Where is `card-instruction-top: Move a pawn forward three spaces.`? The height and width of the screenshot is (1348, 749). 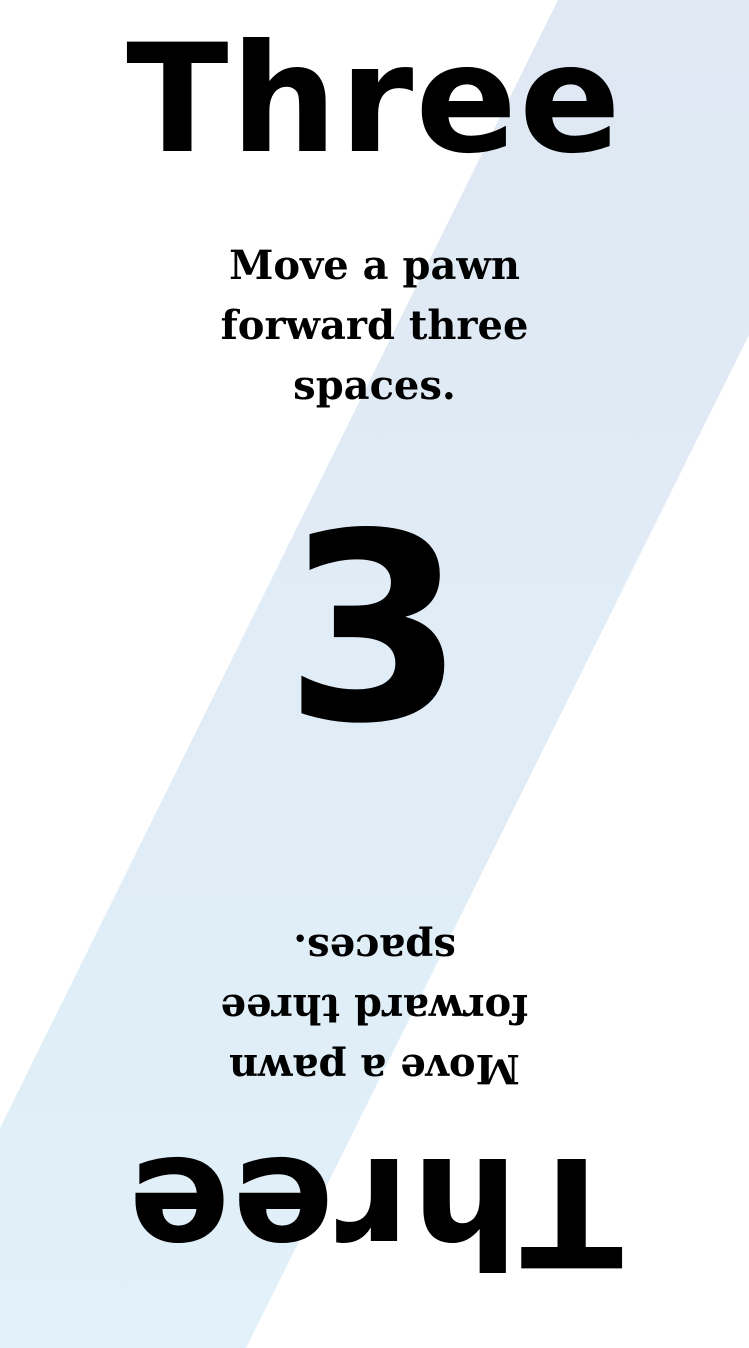
card-instruction-top: Move a pawn forward three spaces. is located at coordinates (374, 325).